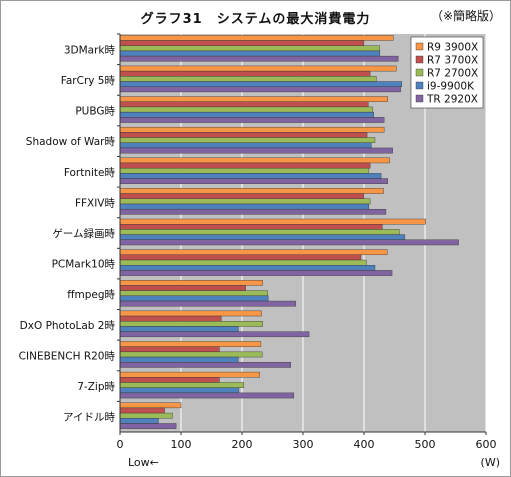 This screenshot has width=511, height=477. I want to click on category-label: 3DMark時, so click(90, 50).